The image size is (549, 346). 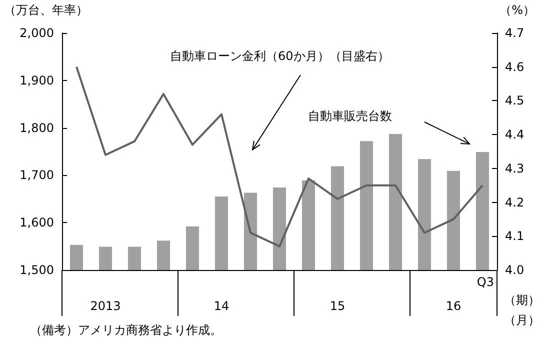 What do you see at coordinates (514, 33) in the screenshot?
I see `y2-tick-label: 4.7` at bounding box center [514, 33].